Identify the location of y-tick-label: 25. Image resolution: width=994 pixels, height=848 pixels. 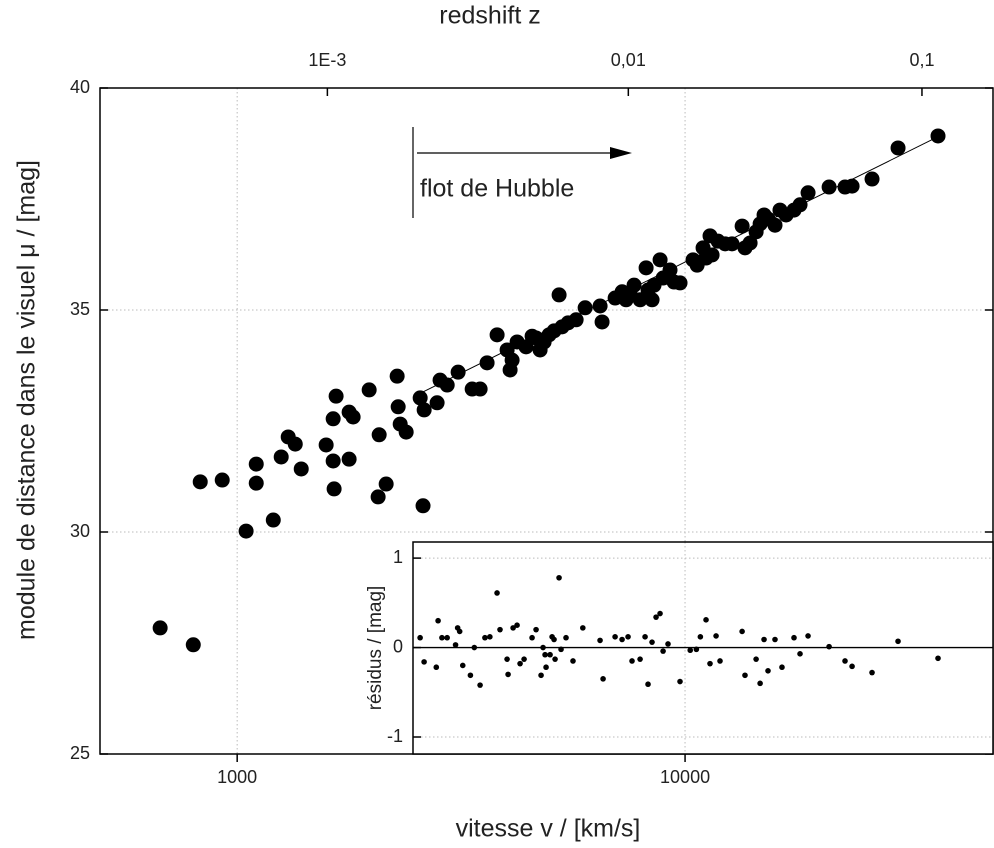
(80, 753).